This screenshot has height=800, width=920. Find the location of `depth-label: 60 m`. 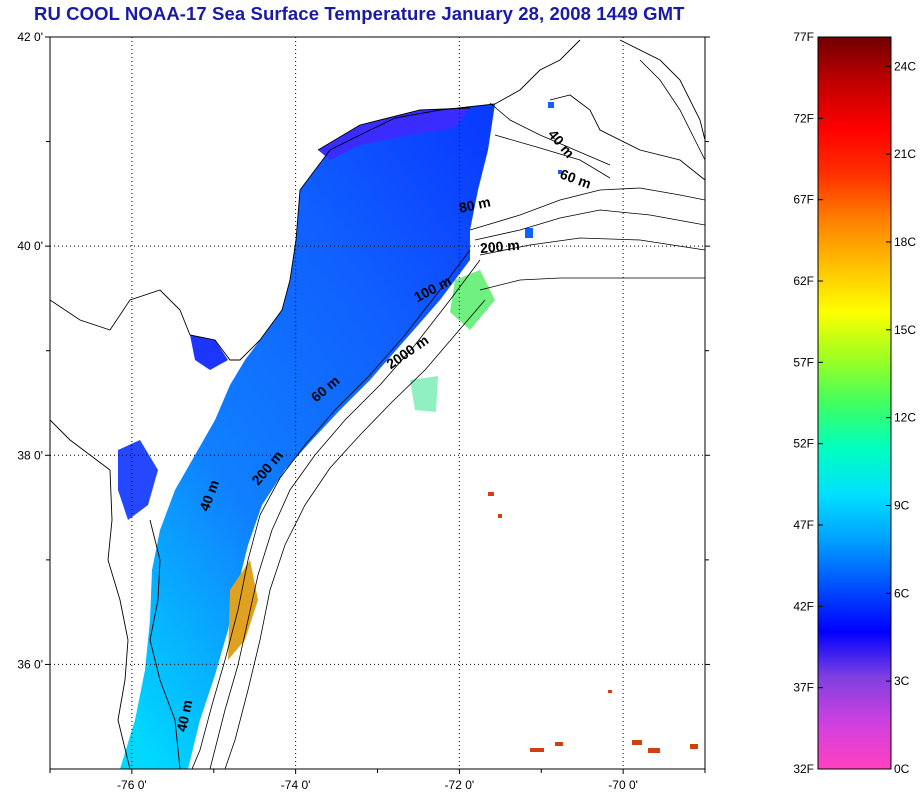

depth-label: 60 m is located at coordinates (575, 179).